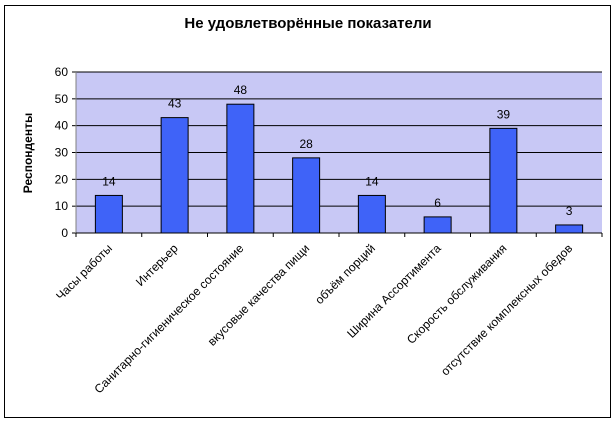 This screenshot has height=423, width=616. I want to click on y-tick-label: 10, so click(62, 206).